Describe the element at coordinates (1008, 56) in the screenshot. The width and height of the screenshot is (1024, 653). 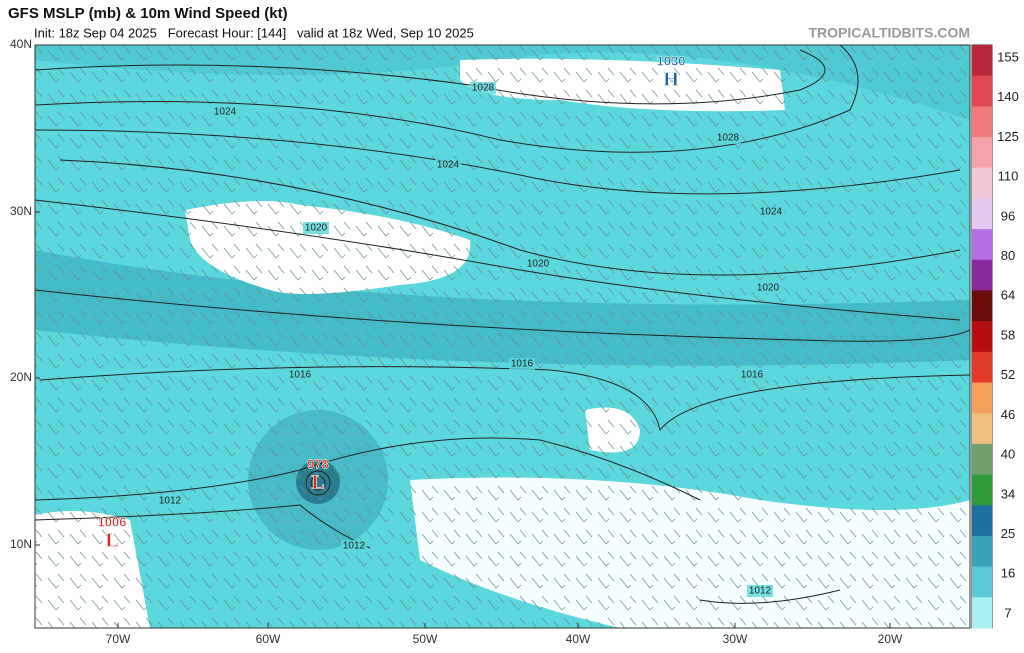
I see `colorbar-label: 155` at that location.